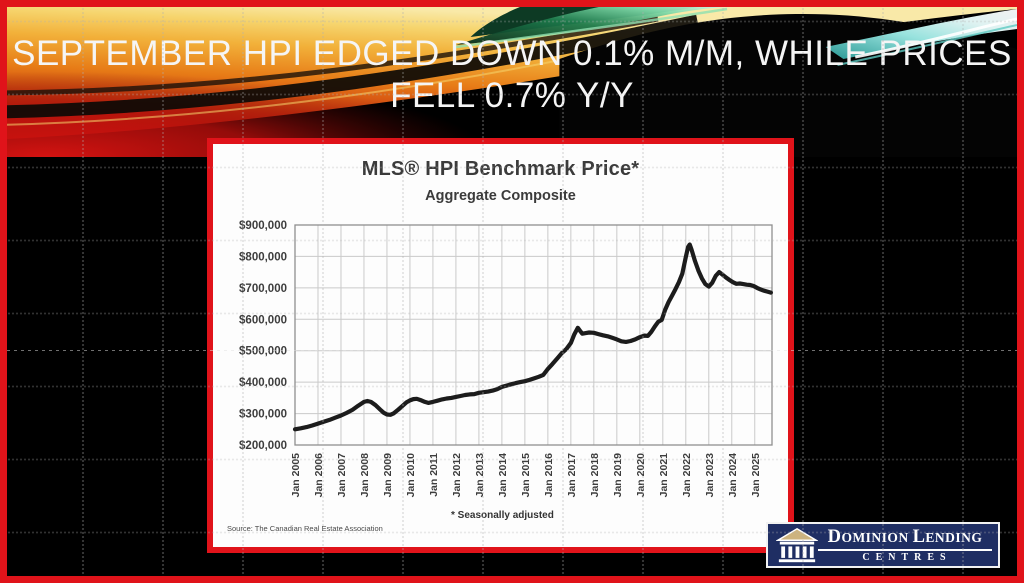 The height and width of the screenshot is (583, 1024). Describe the element at coordinates (365, 475) in the screenshot. I see `svg-text: Jan 2008` at that location.